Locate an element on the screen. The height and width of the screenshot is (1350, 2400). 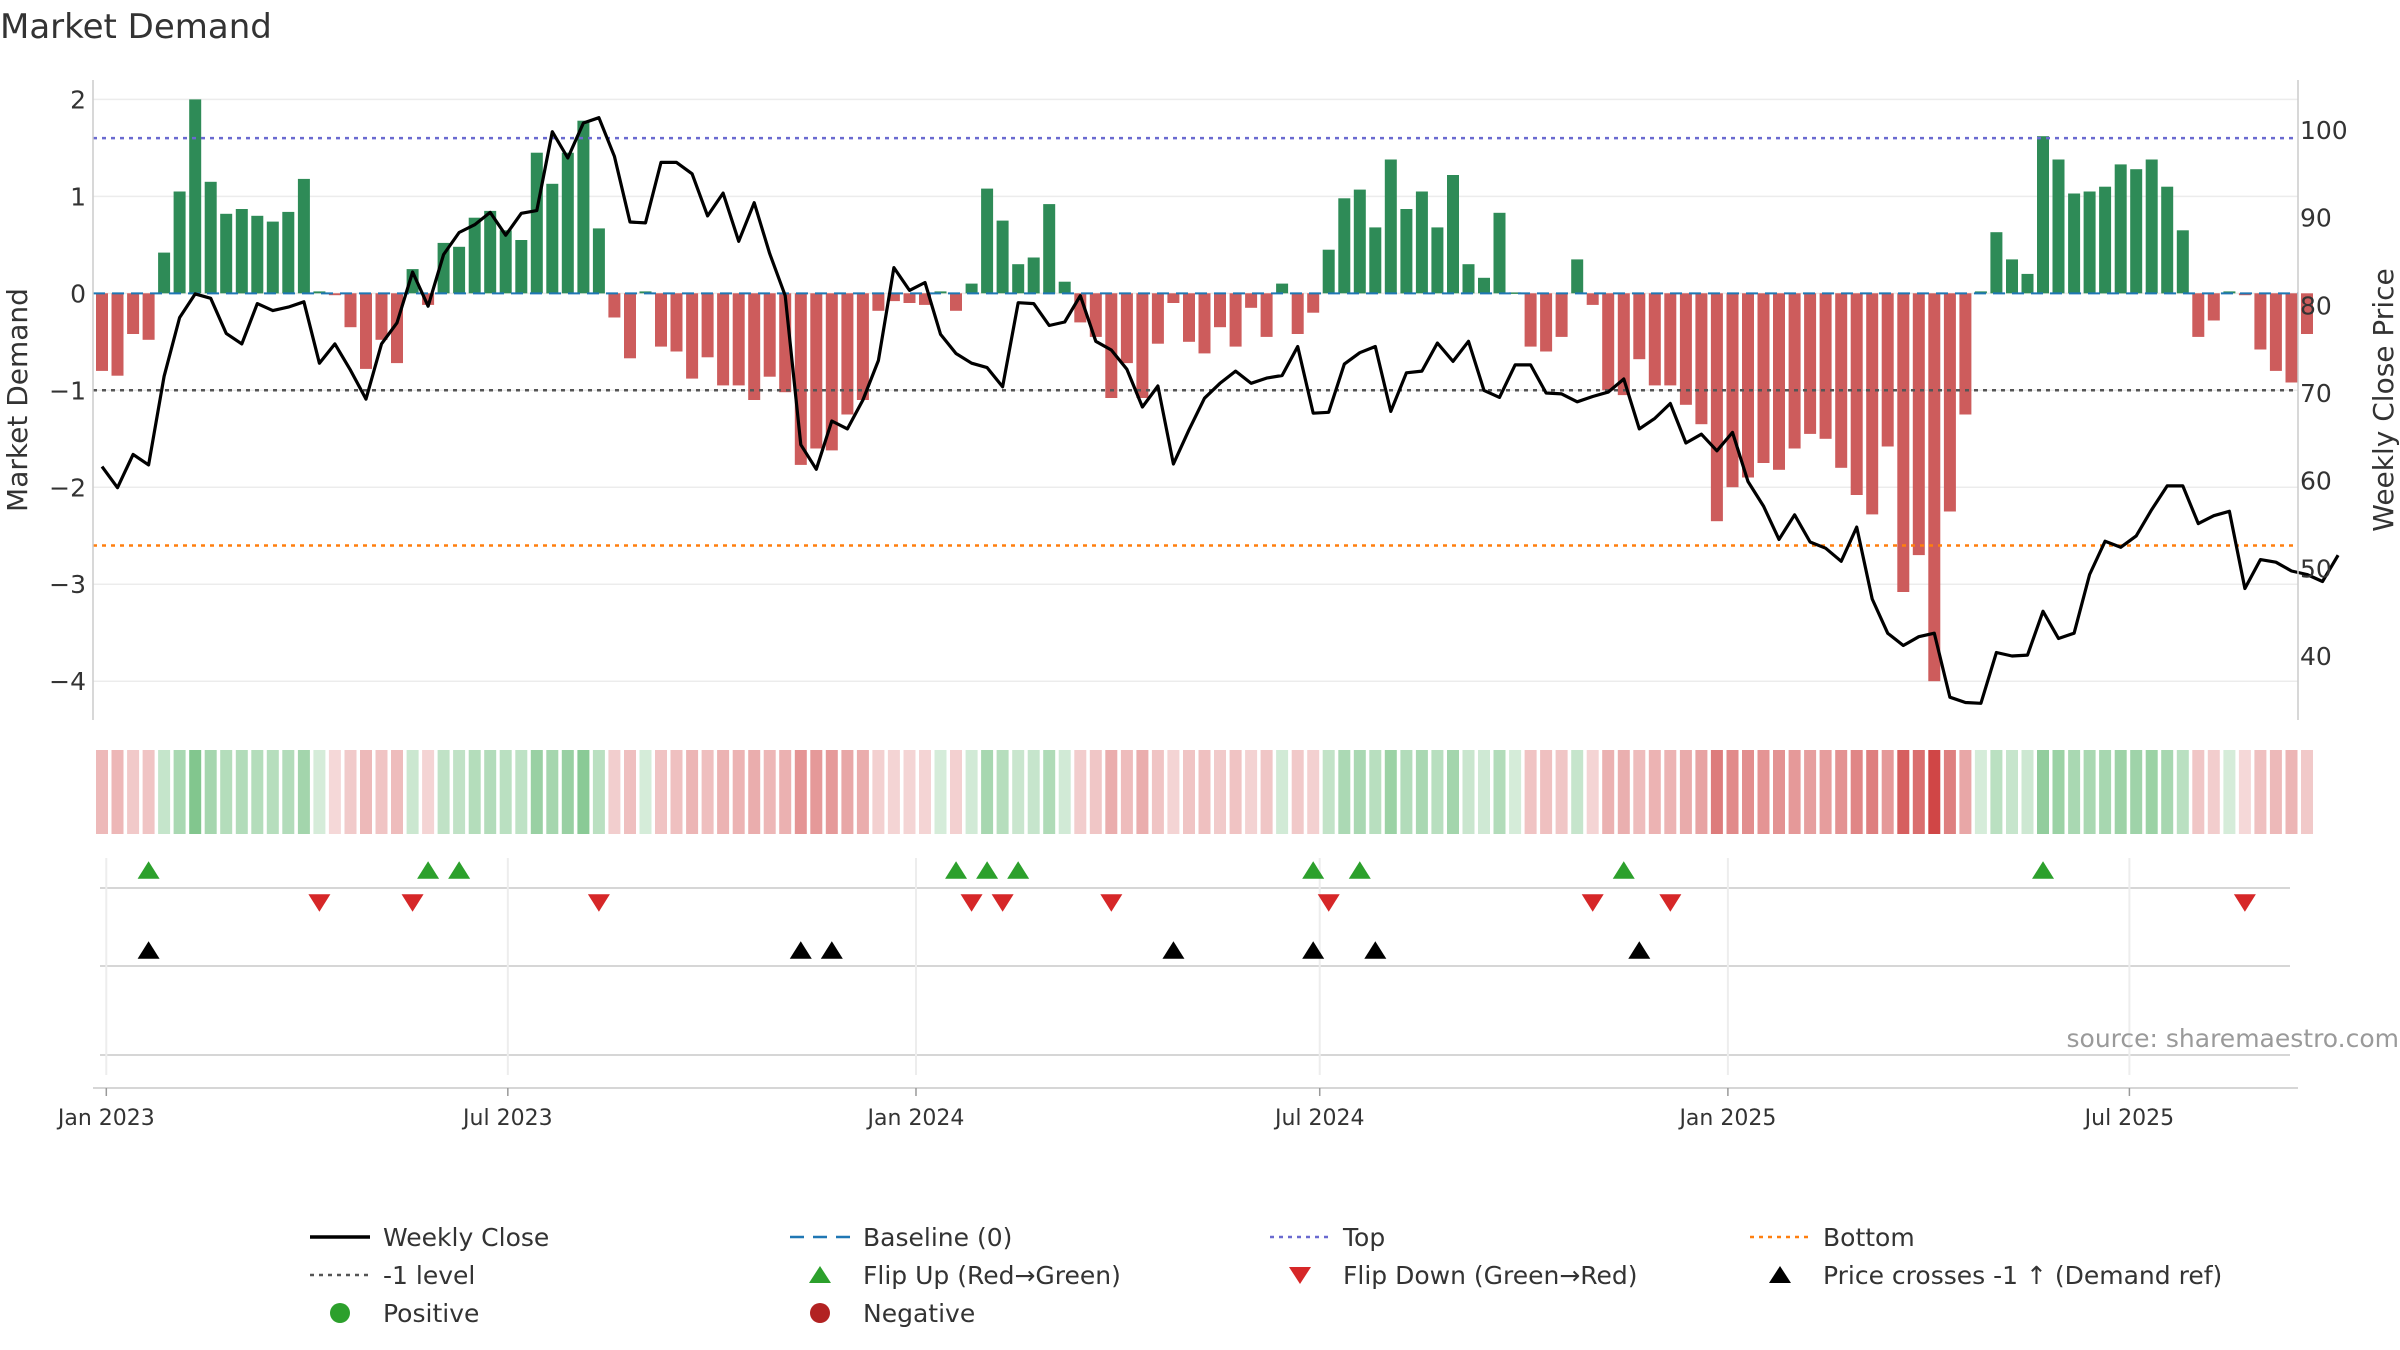
legend-item: -1 level is located at coordinates (392, 1275).